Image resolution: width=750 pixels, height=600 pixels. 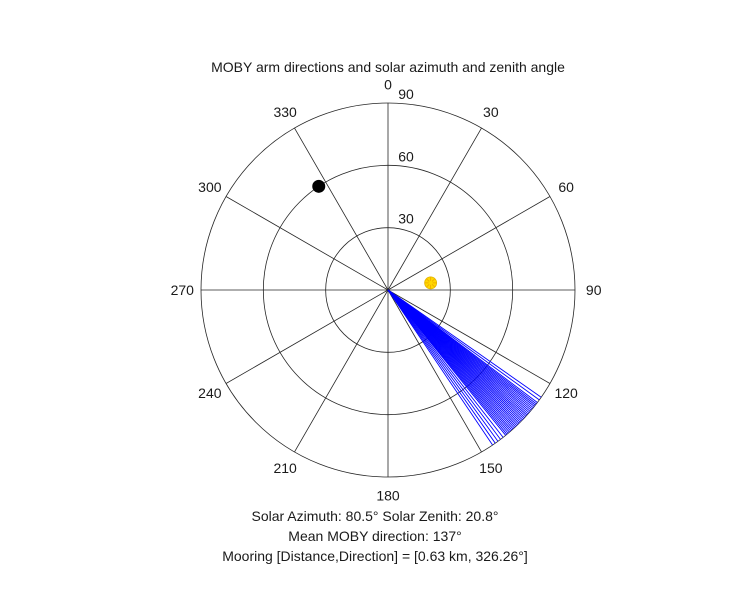 What do you see at coordinates (210, 187) in the screenshot?
I see `angle-tick-label-300: 300` at bounding box center [210, 187].